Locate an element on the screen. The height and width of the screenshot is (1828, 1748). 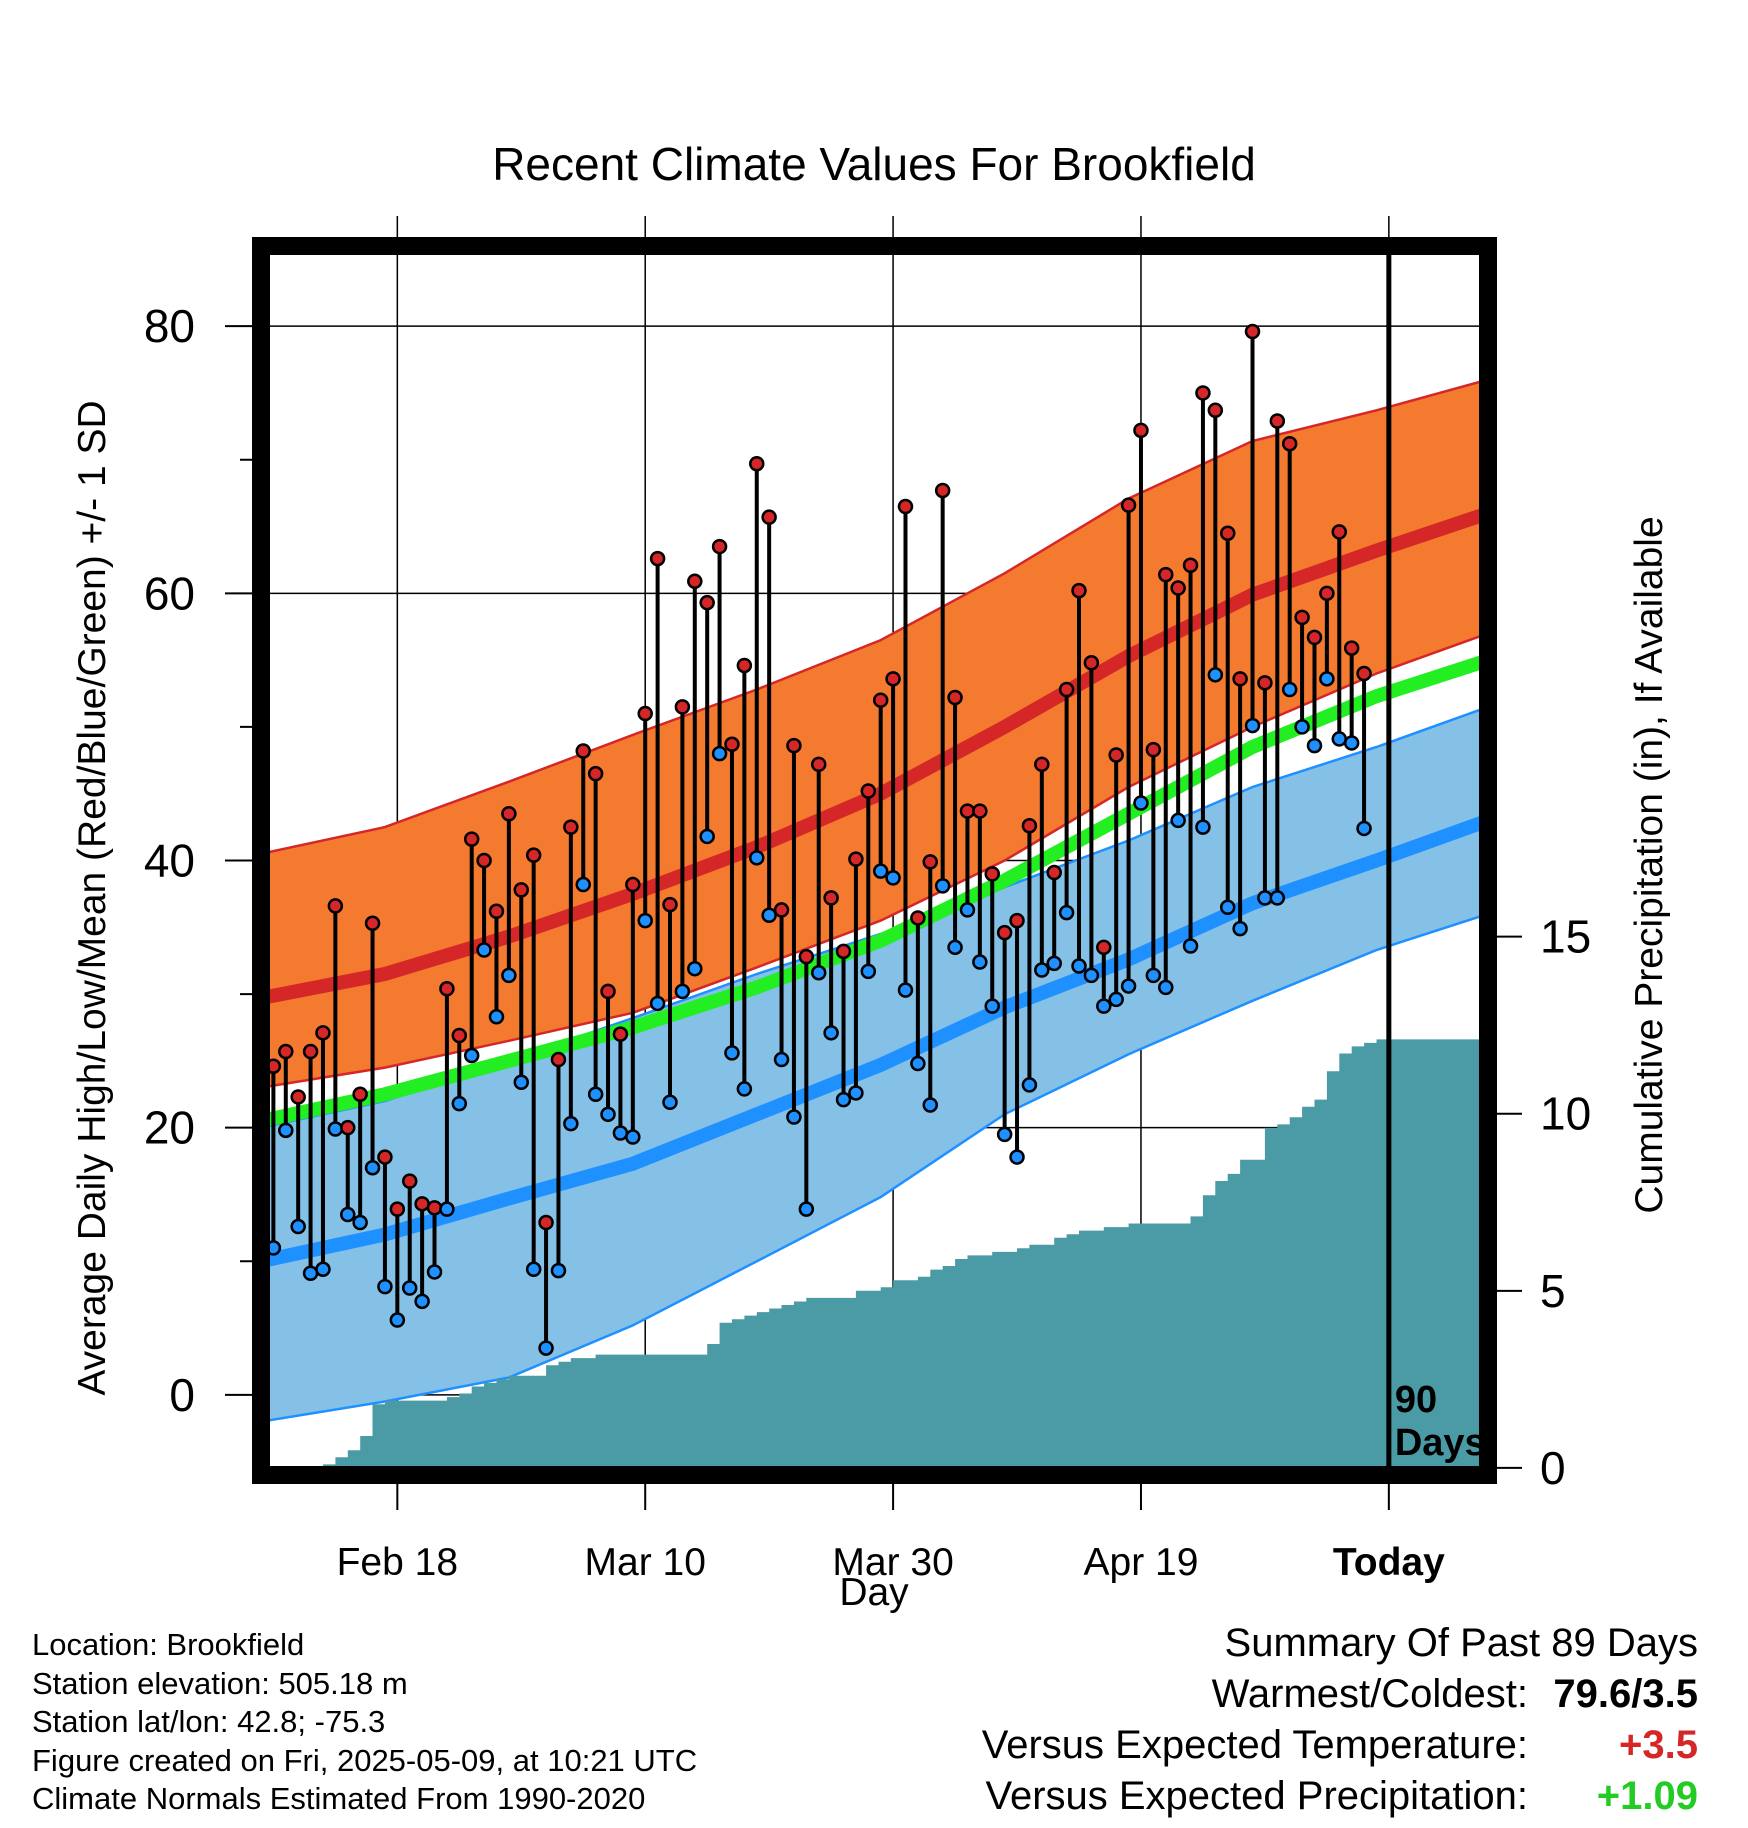
today-marker: 90 Days is located at coordinates (1436, 860).